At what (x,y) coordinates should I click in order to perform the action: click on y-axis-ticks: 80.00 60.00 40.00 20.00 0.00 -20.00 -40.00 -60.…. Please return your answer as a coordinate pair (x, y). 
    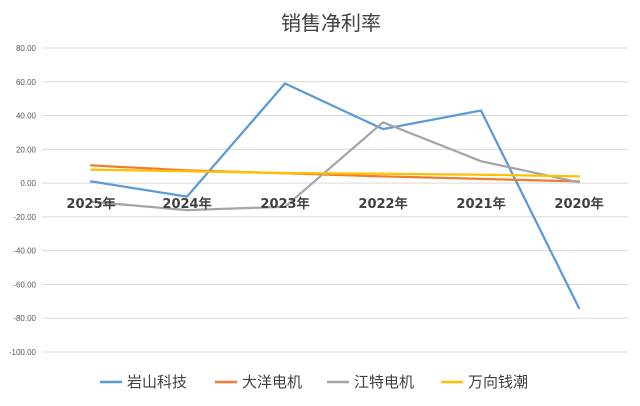
    Looking at the image, I should click on (23, 200).